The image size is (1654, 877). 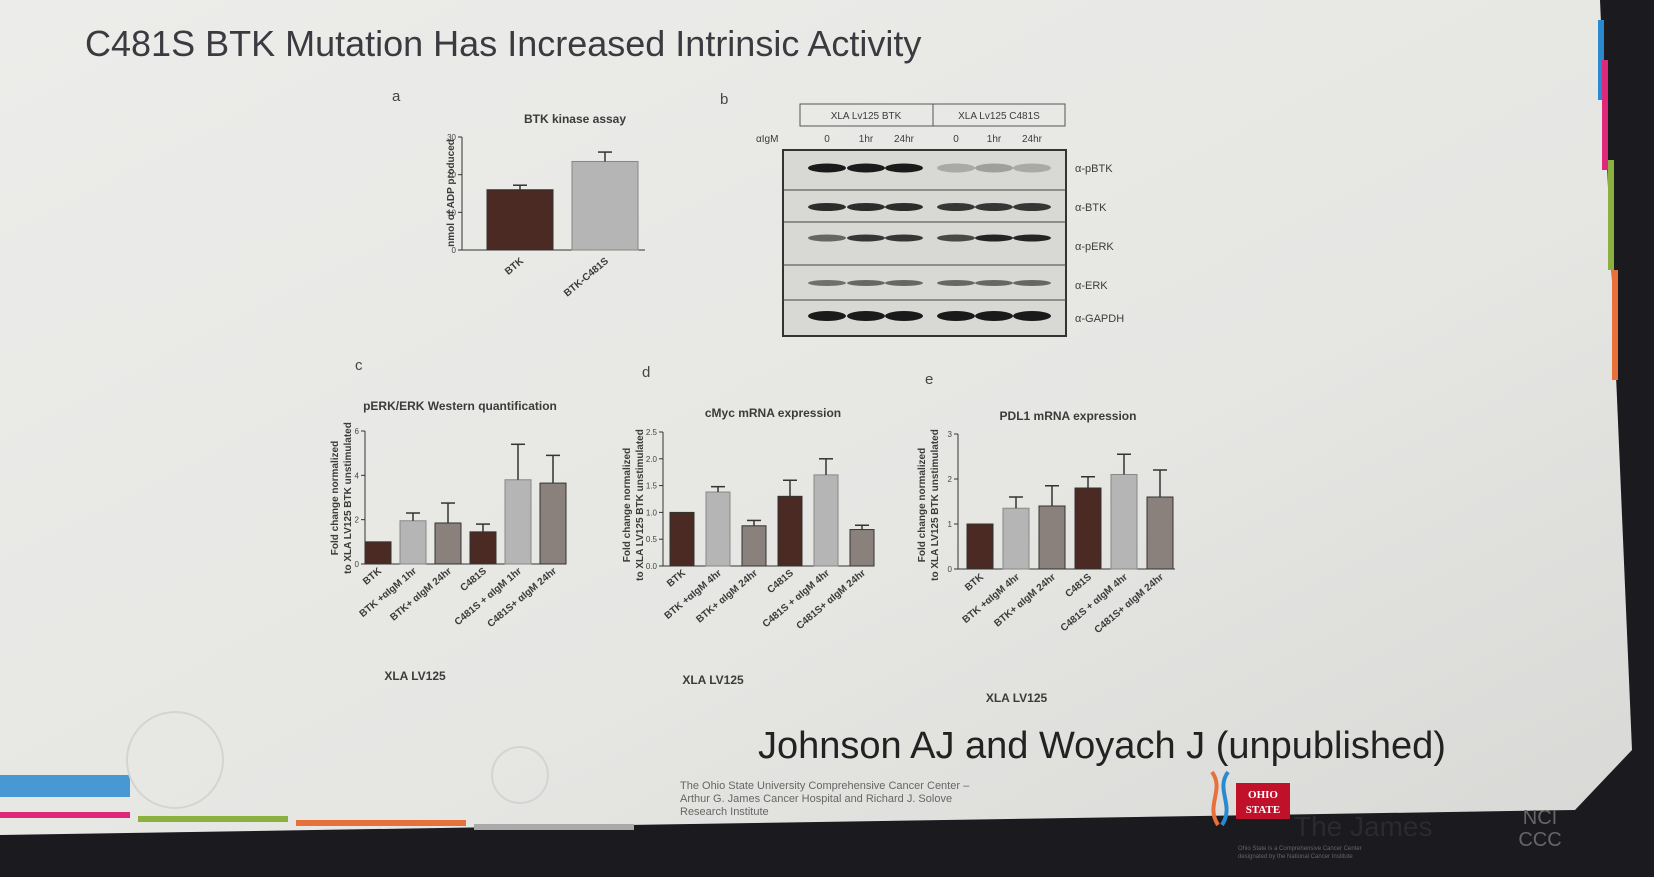 What do you see at coordinates (724, 812) in the screenshot?
I see `institution-line: Research Institute` at bounding box center [724, 812].